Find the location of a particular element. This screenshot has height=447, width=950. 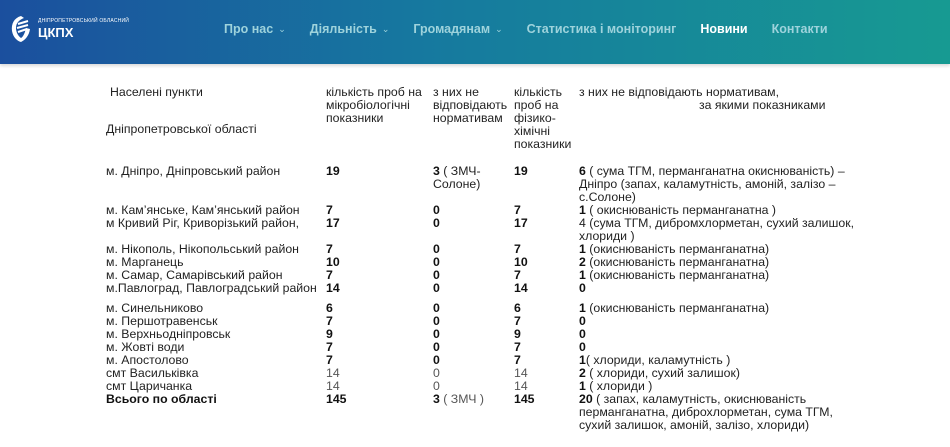

header-text: з них не відповідають нормативам, is located at coordinates (679, 92).